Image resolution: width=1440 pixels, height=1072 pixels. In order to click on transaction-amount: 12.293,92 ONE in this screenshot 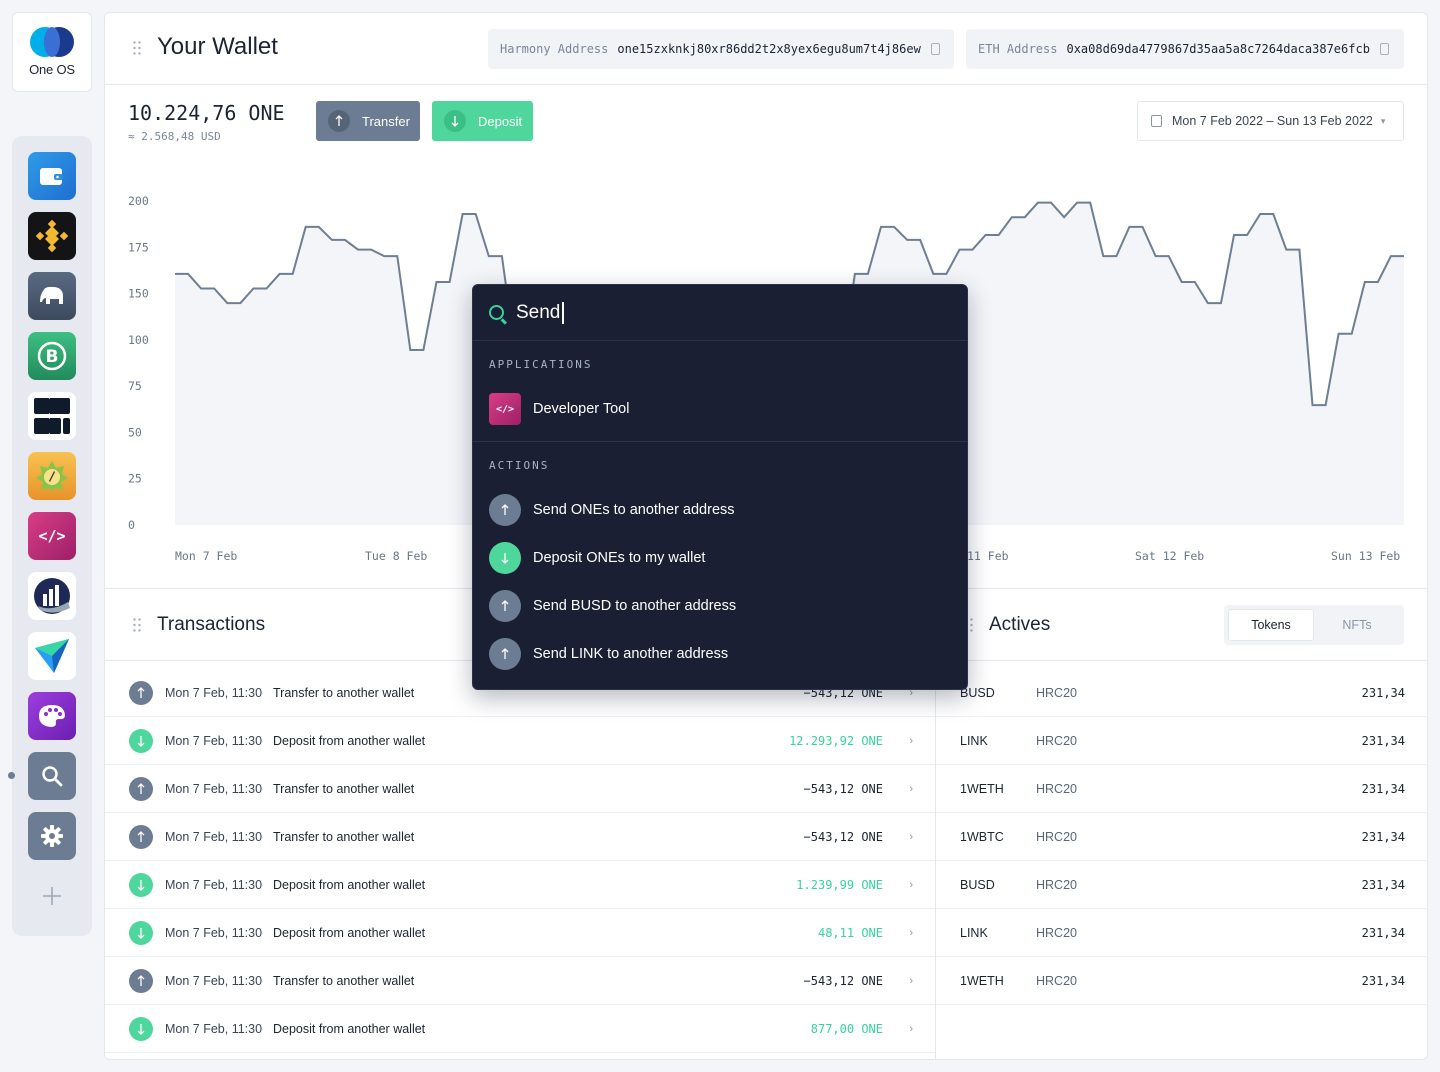, I will do `click(836, 740)`.